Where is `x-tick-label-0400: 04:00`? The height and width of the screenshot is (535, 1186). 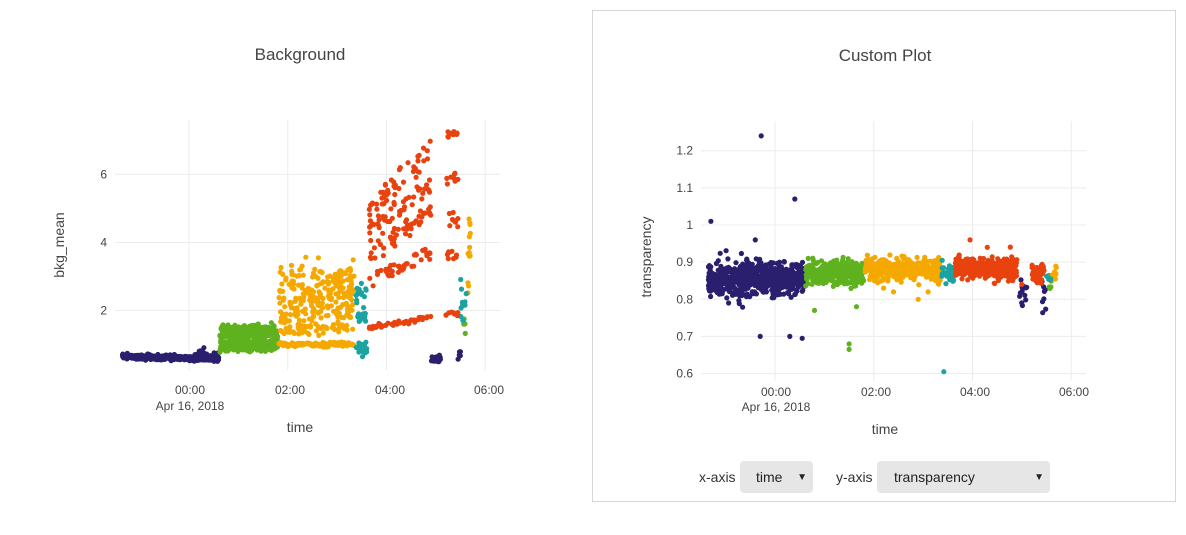 x-tick-label-0400: 04:00 is located at coordinates (975, 392).